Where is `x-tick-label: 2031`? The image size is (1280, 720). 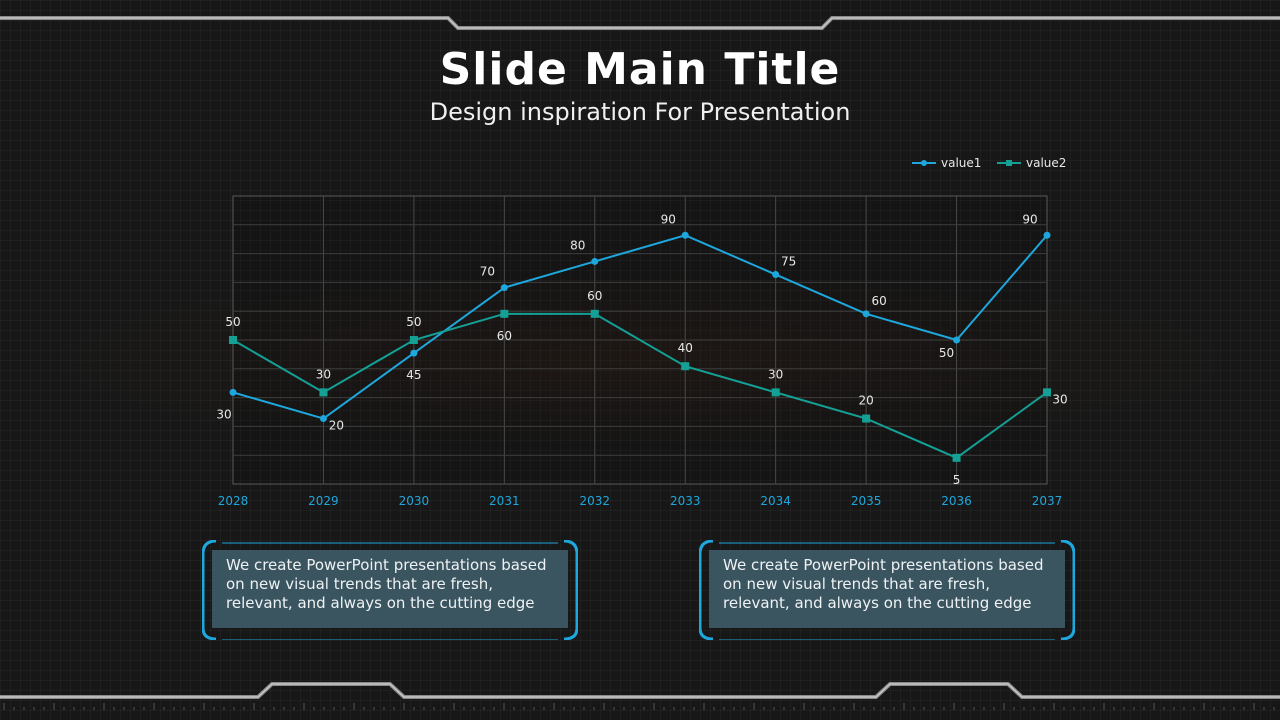 x-tick-label: 2031 is located at coordinates (504, 501).